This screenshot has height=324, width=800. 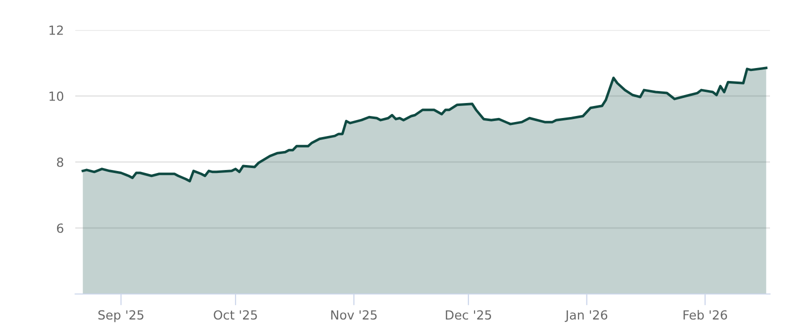 I want to click on x-tick-label: Feb '26, so click(x=706, y=315).